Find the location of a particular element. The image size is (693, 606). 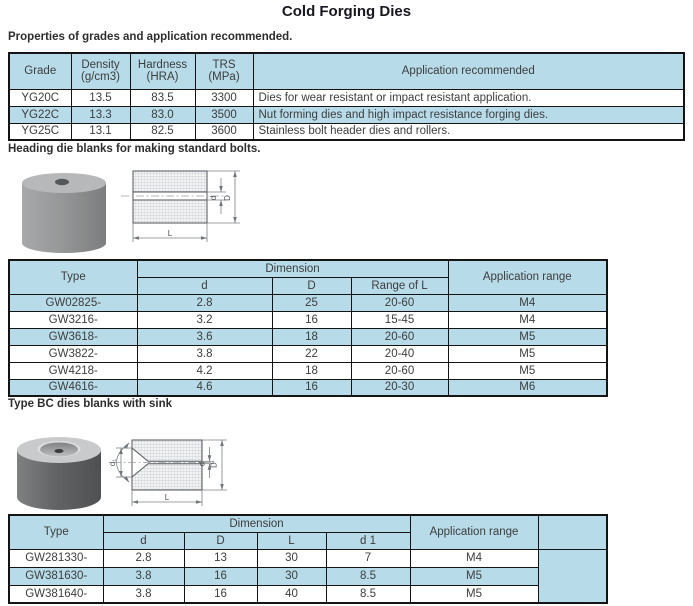

table-row: GW4218- 4.2 18 20-60 M5 is located at coordinates (308, 370).